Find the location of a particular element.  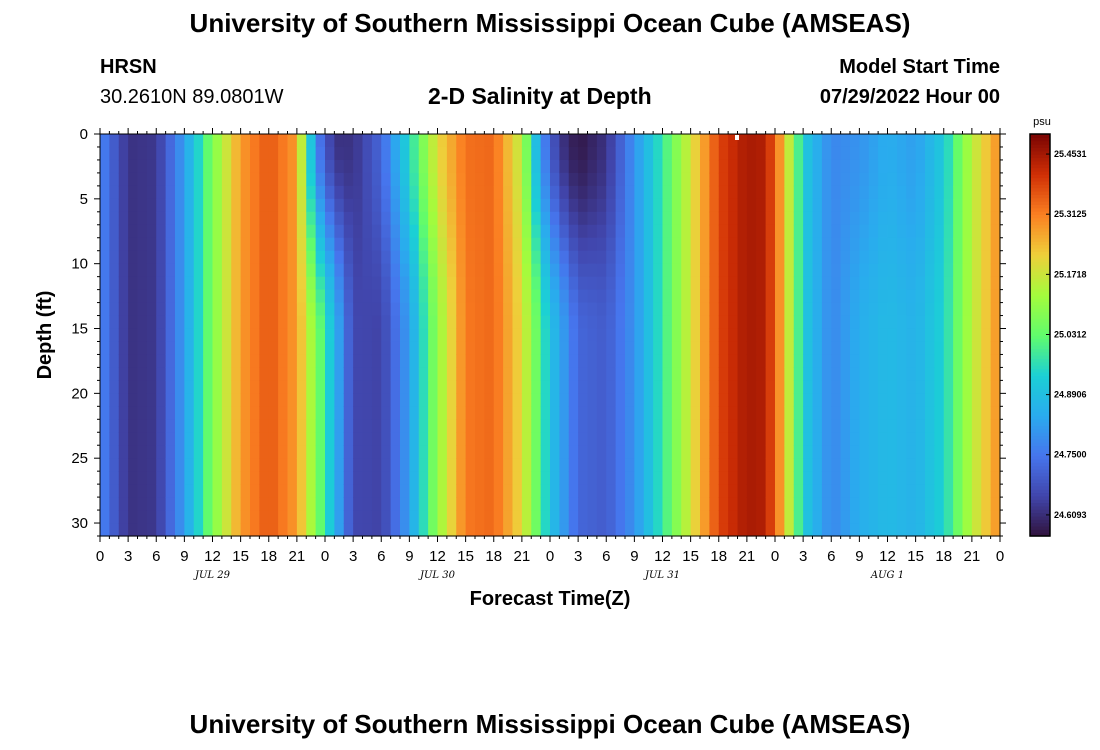

y-tick-label: 20 is located at coordinates (79, 393).